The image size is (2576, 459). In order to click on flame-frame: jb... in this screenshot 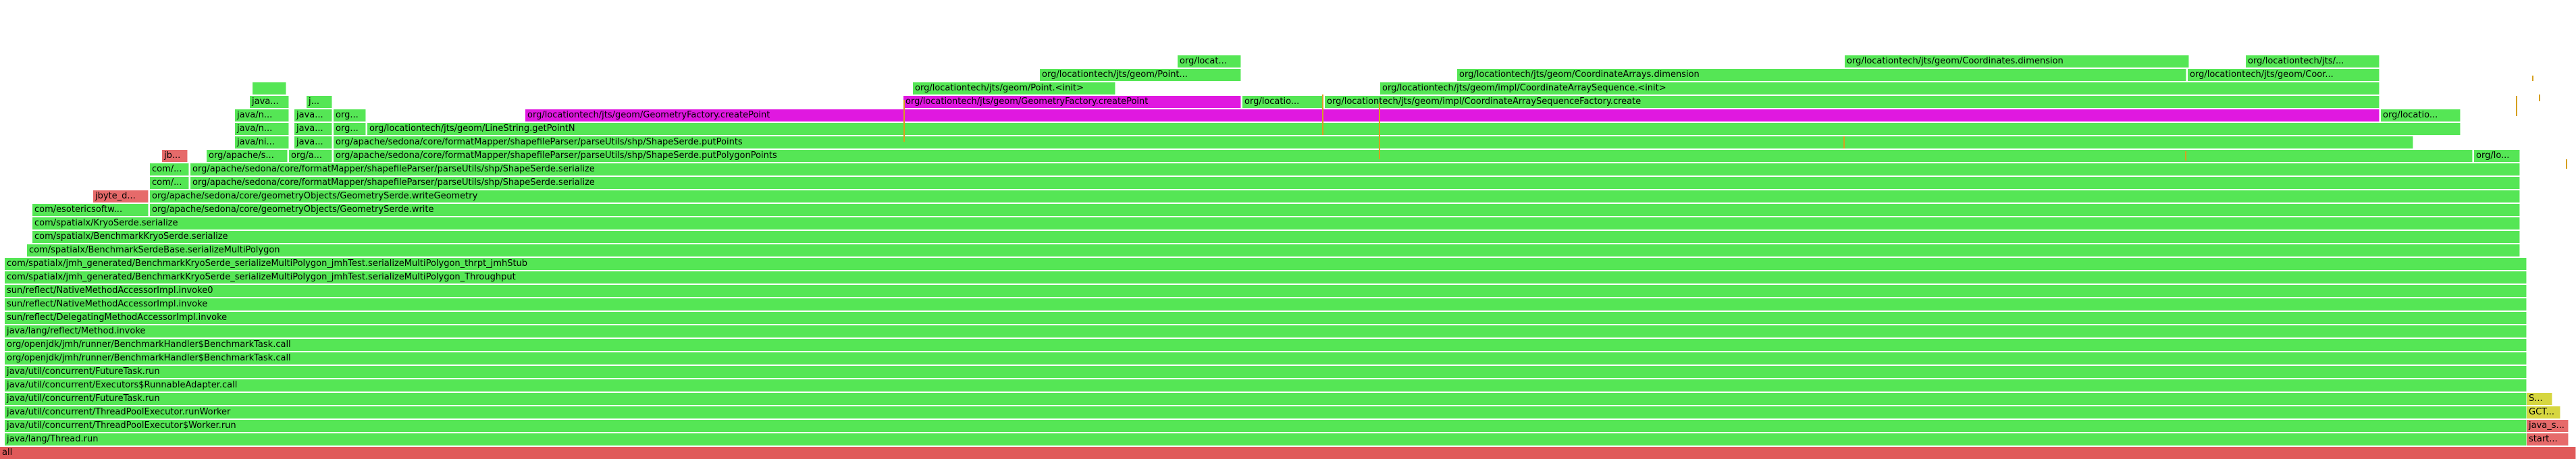, I will do `click(175, 156)`.